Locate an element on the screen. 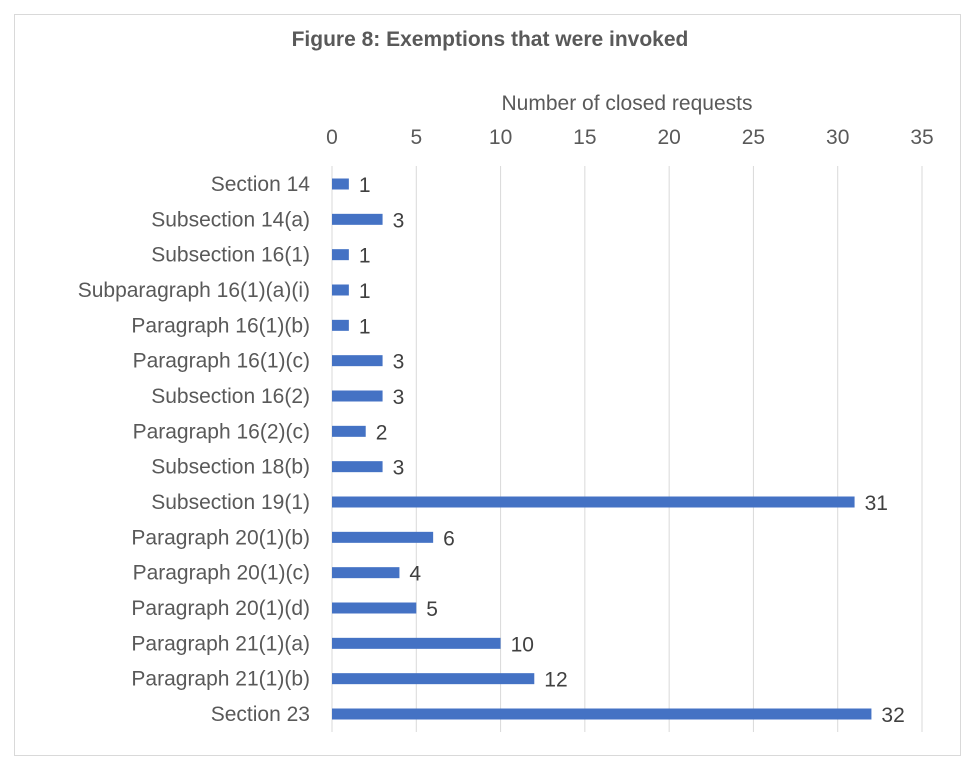 The image size is (979, 764). category-label: Section 14 is located at coordinates (261, 184).